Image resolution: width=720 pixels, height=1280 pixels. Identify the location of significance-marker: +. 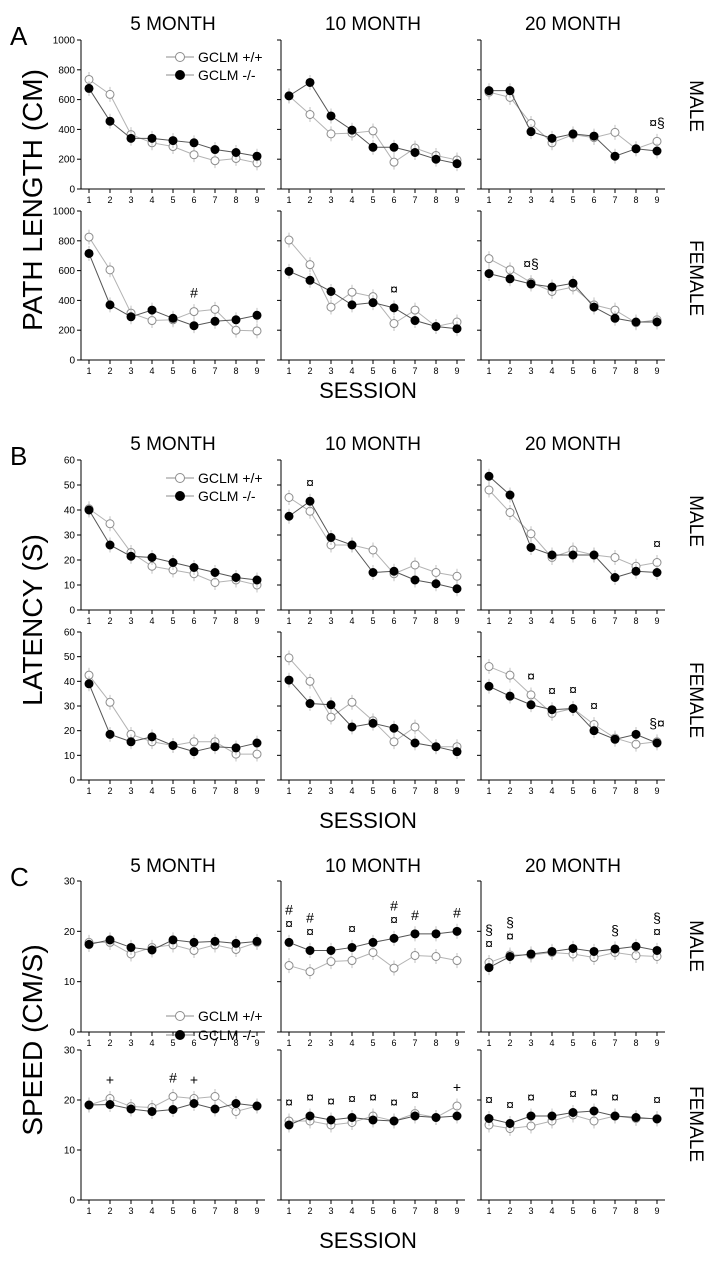
(457, 1087).